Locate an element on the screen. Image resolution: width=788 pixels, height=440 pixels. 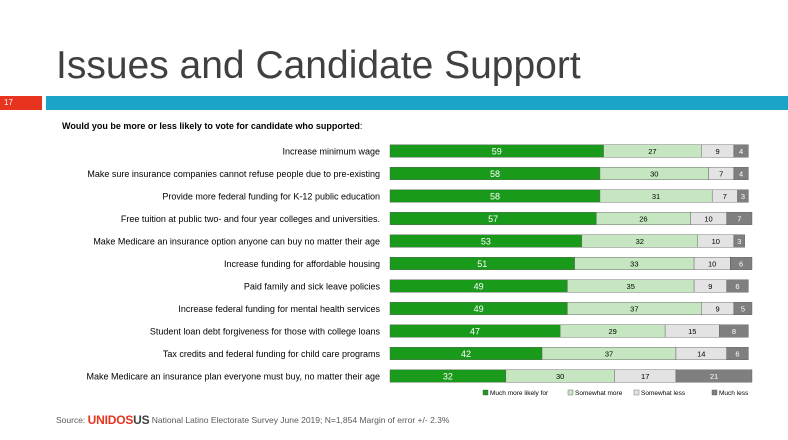
unidosus-logo: UNIDOSUS is located at coordinates (119, 420).